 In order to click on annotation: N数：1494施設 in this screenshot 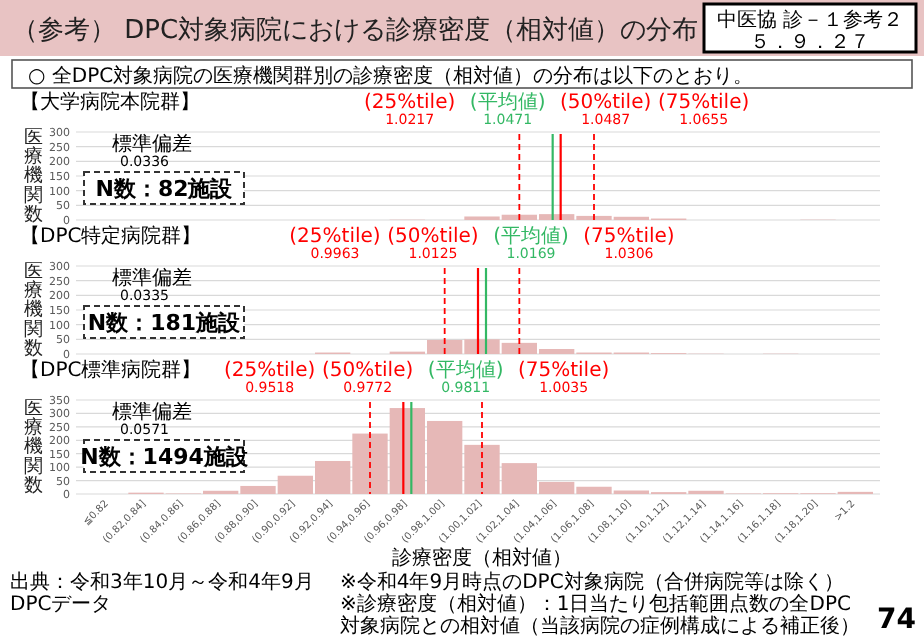, I will do `click(165, 457)`.